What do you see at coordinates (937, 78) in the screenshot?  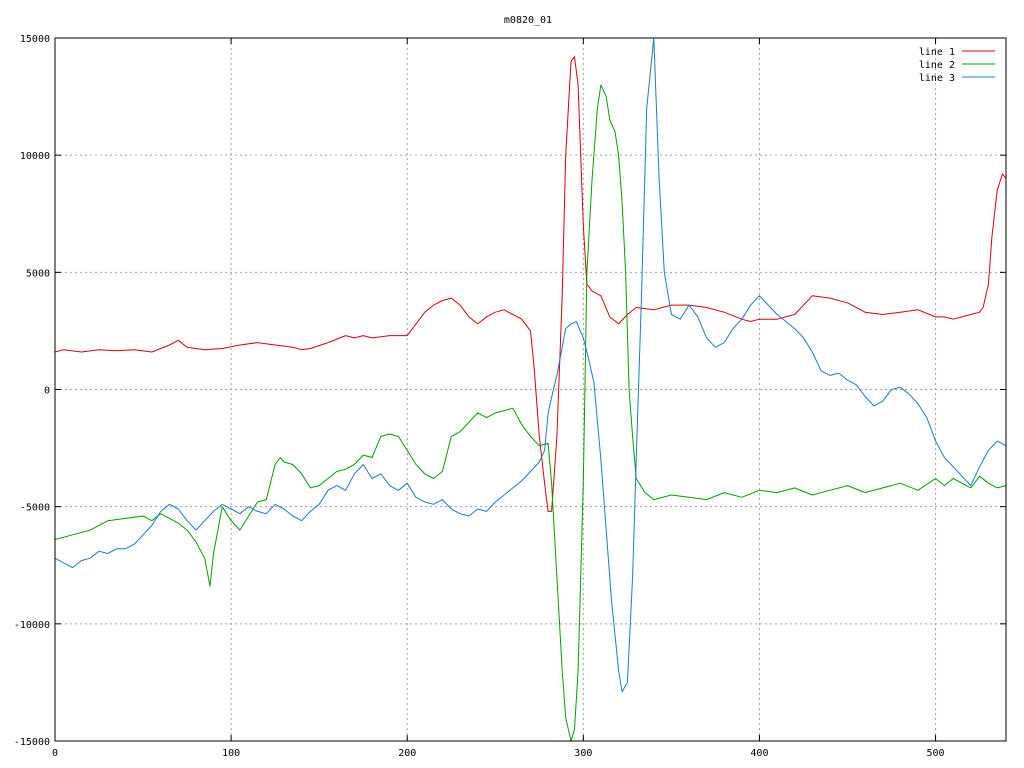 I see `legend-label: line 3` at bounding box center [937, 78].